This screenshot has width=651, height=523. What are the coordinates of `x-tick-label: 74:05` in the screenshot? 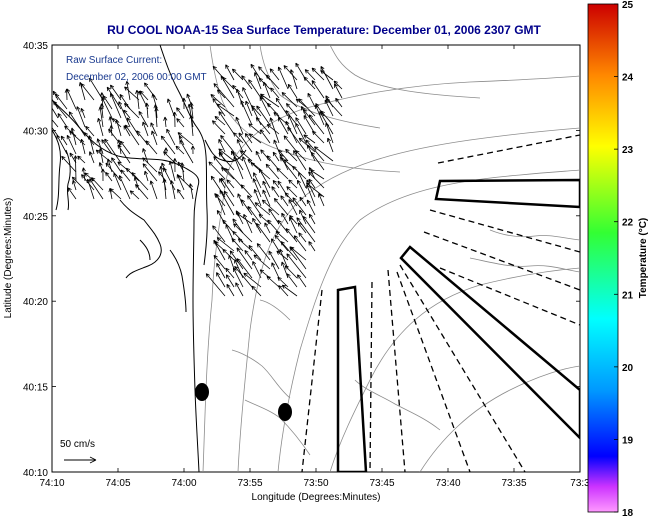 It's located at (117, 483).